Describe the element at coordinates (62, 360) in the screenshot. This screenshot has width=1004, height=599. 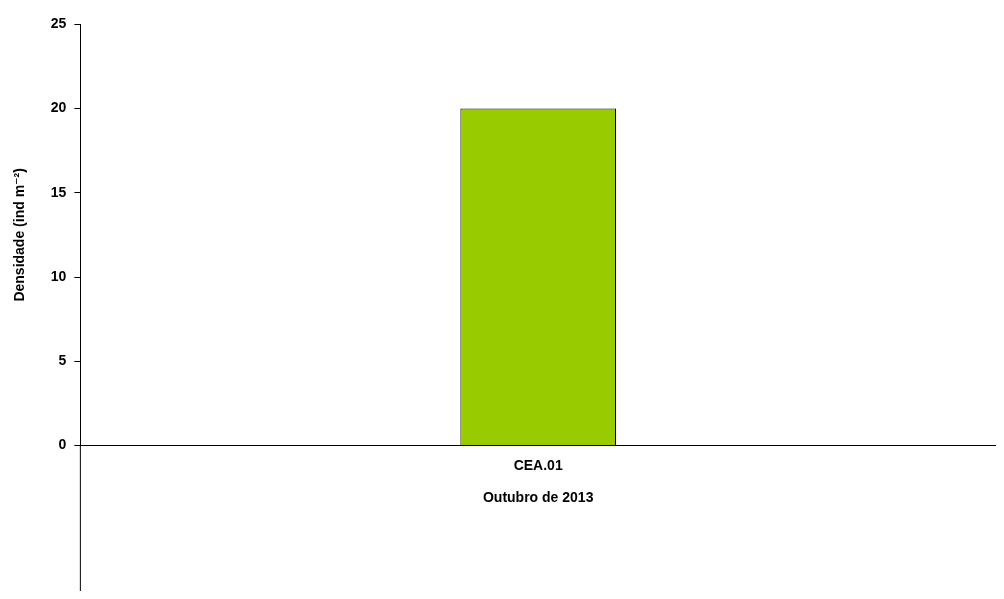
I see `y-tick-label: 5` at that location.